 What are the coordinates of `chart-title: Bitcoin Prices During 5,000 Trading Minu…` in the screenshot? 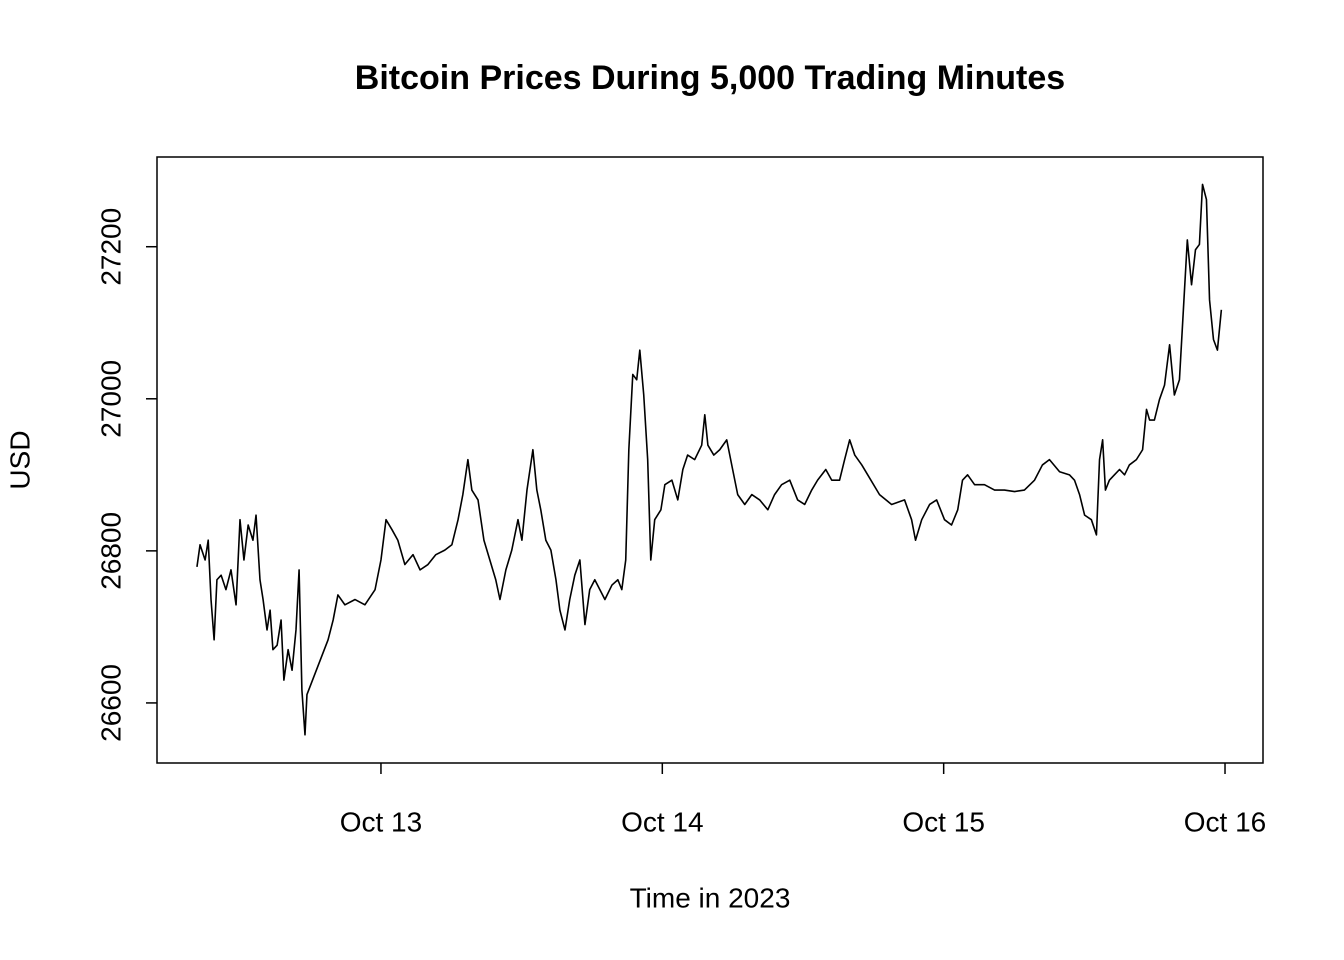 It's located at (710, 78).